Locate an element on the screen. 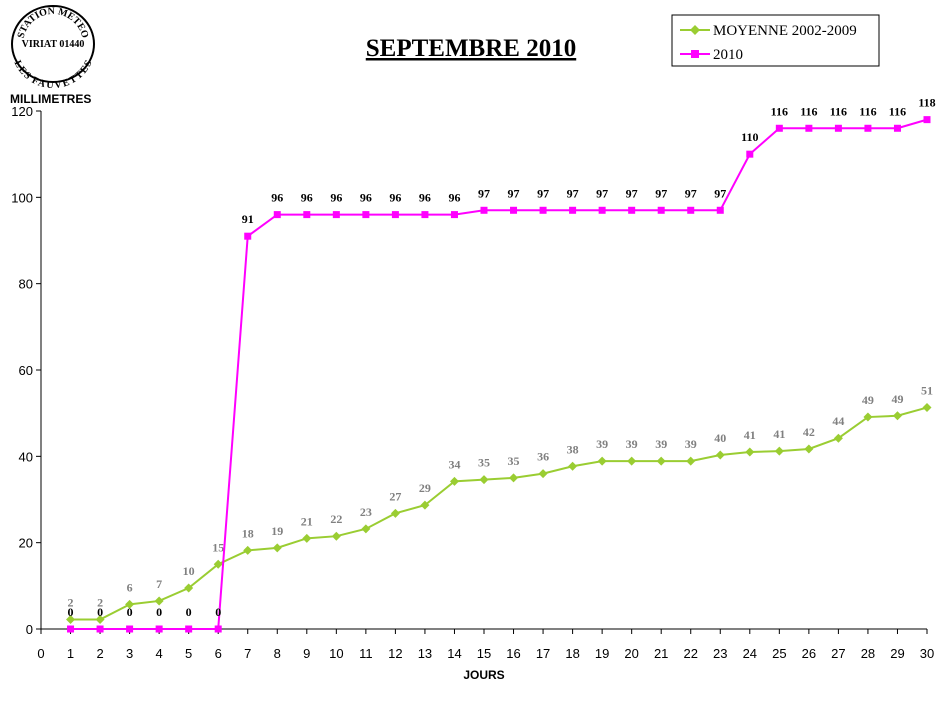 The image size is (949, 715). legend-label-avg: MOYENNE 2002-2009 is located at coordinates (785, 31).